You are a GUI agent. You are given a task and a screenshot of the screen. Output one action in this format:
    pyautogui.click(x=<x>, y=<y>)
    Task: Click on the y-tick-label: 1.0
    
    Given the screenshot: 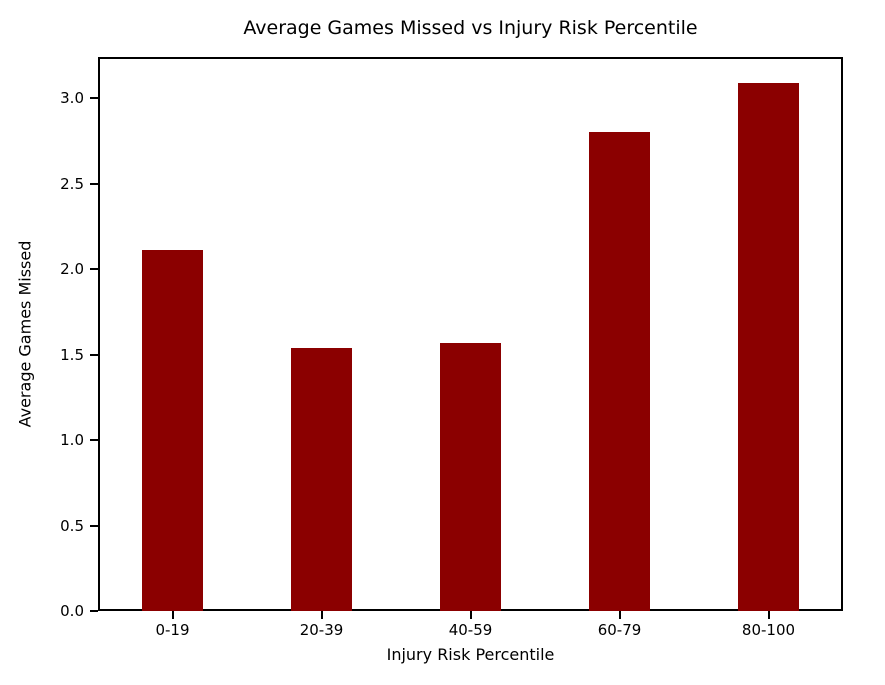 What is the action you would take?
    pyautogui.click(x=72, y=440)
    